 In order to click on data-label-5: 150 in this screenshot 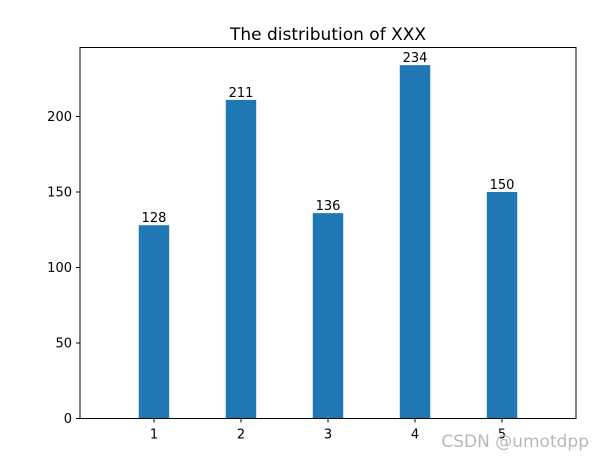, I will do `click(502, 185)`.